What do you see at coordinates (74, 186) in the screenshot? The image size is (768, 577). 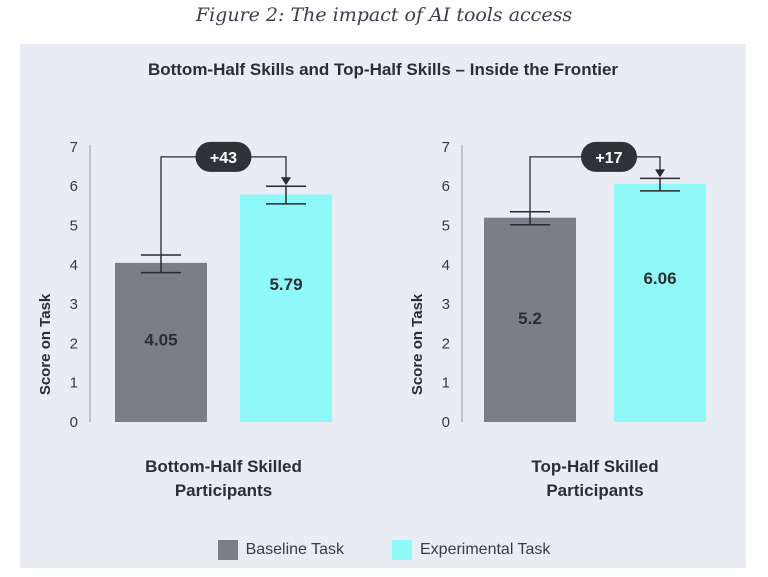 I see `chart1-y-tick-label: 6` at bounding box center [74, 186].